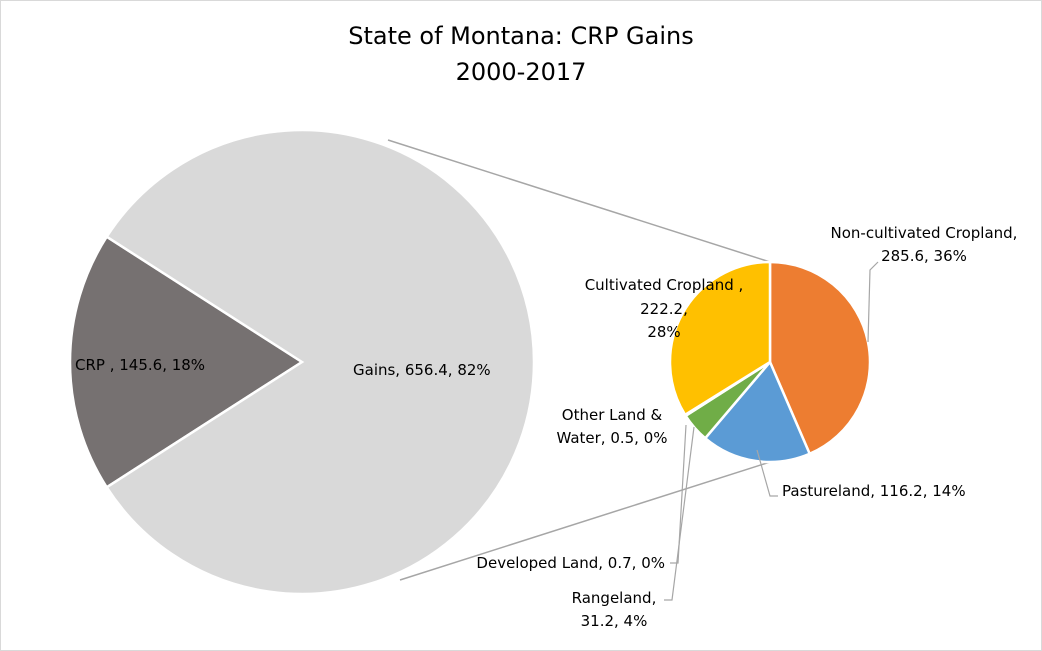 This screenshot has width=1042, height=651. I want to click on connector-line-top, so click(579, 201).